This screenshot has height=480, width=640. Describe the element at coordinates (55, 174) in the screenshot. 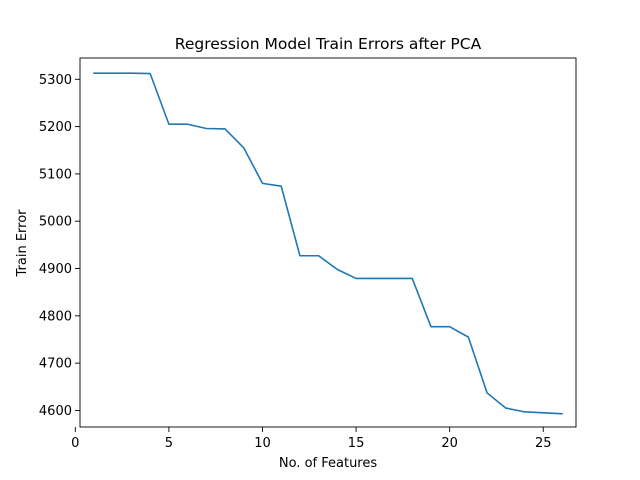

I see `y-tick-label: 5100` at that location.